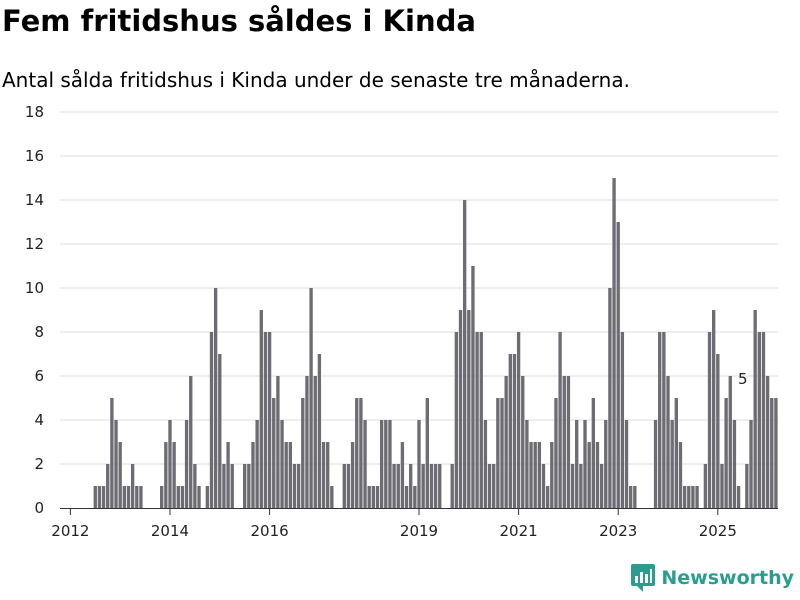  I want to click on newsworthy-brand: Newsworthy, so click(712, 578).